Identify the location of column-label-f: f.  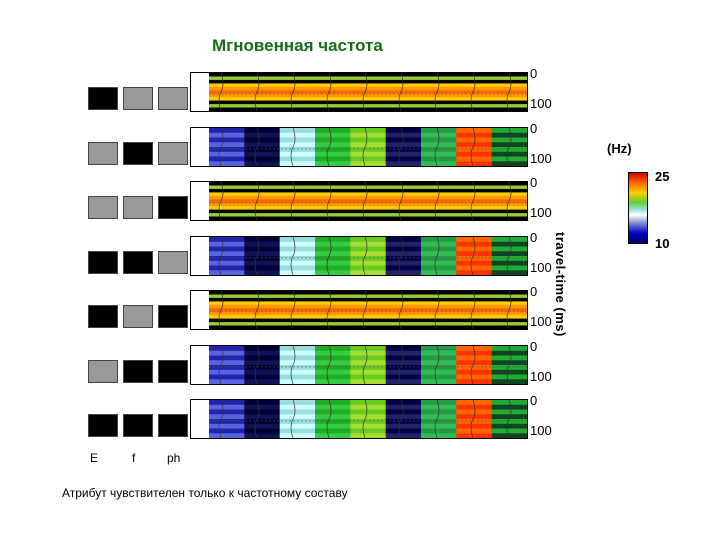
(134, 458).